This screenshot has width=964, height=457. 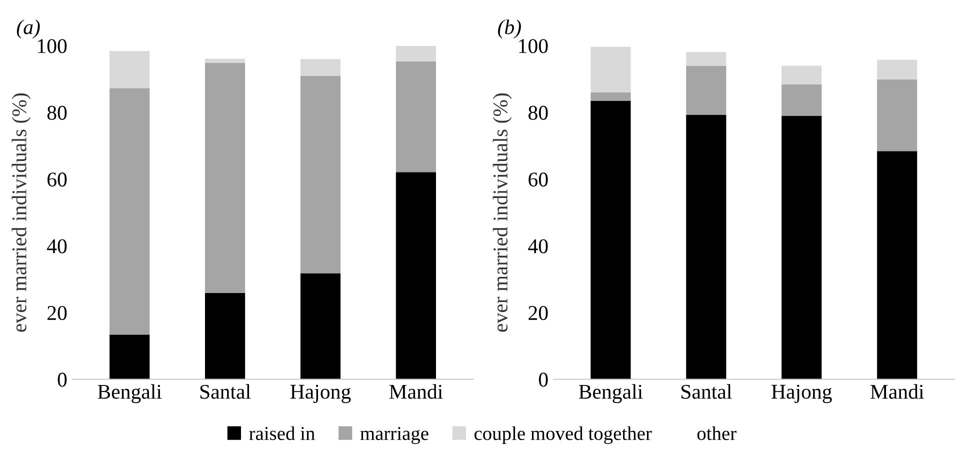 What do you see at coordinates (282, 433) in the screenshot?
I see `legend-label: raised in` at bounding box center [282, 433].